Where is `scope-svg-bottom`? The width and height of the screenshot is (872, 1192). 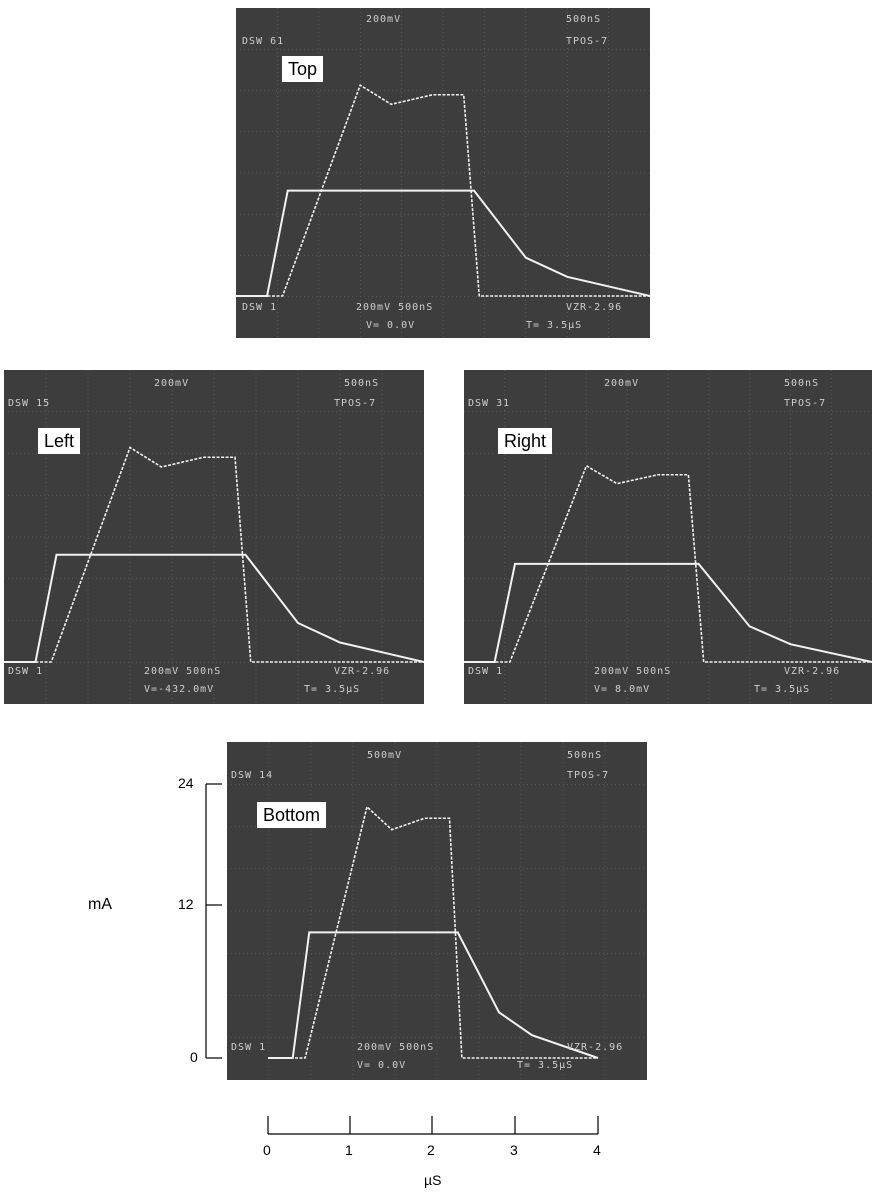
scope-svg-bottom is located at coordinates (437, 911).